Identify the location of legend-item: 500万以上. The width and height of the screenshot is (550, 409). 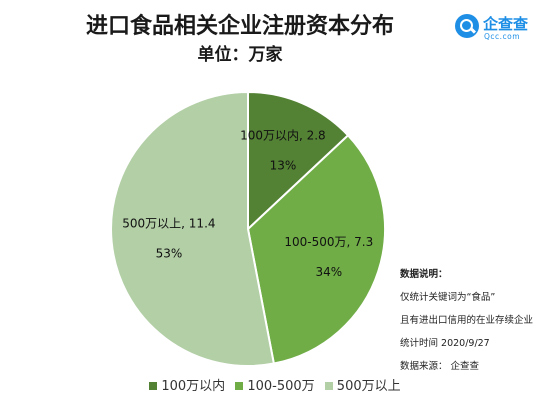
(362, 384).